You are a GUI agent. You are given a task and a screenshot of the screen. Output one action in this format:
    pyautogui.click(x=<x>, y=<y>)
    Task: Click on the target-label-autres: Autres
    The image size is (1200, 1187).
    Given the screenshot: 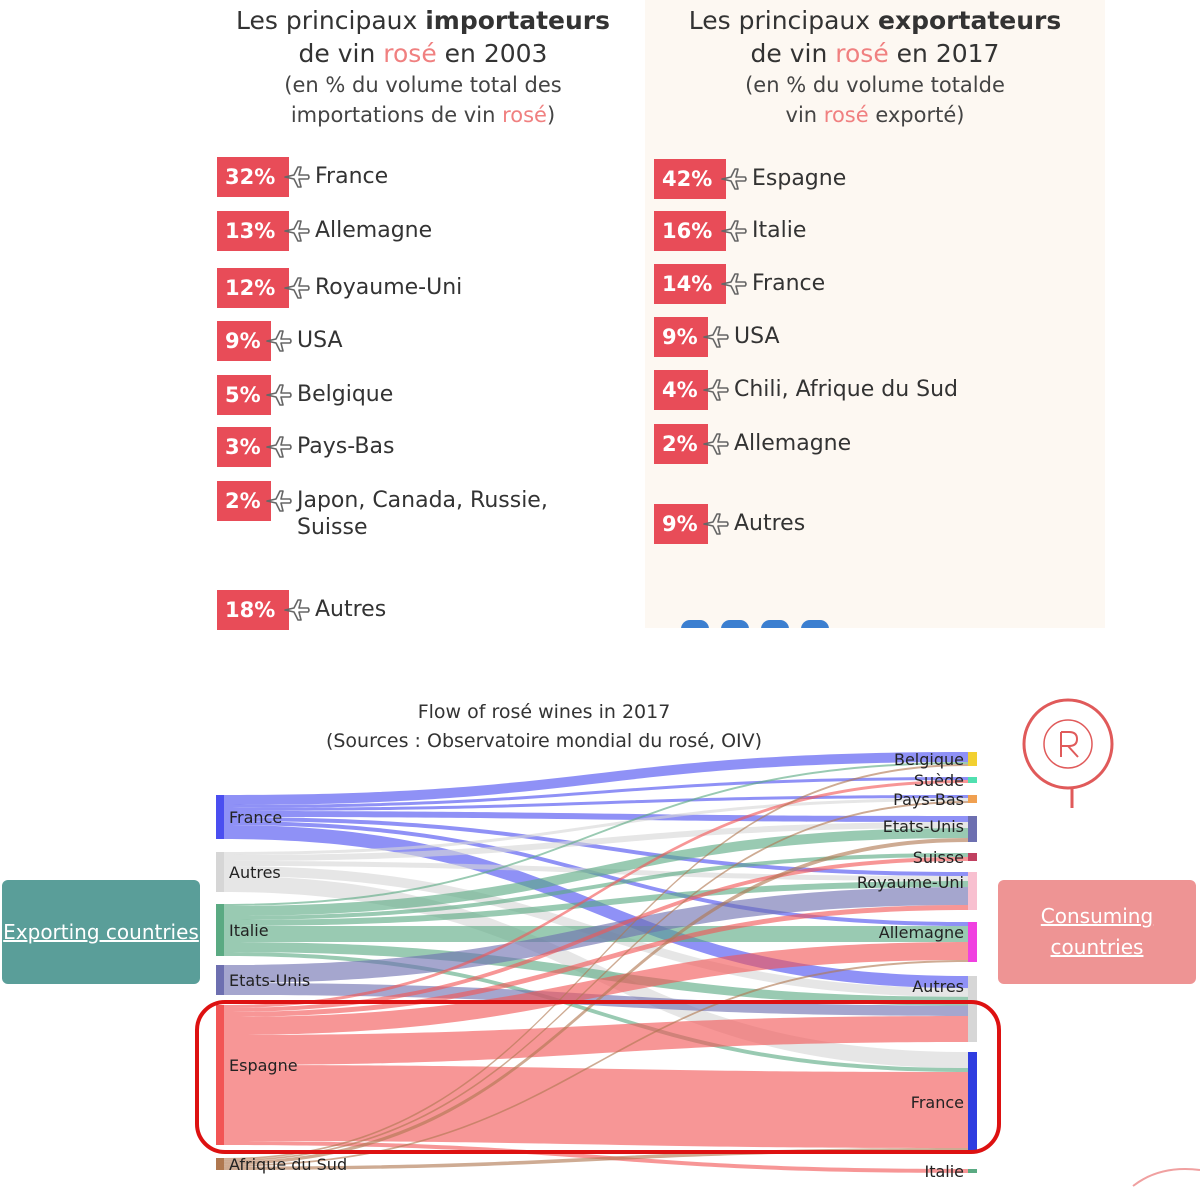 What is the action you would take?
    pyautogui.click(x=938, y=986)
    